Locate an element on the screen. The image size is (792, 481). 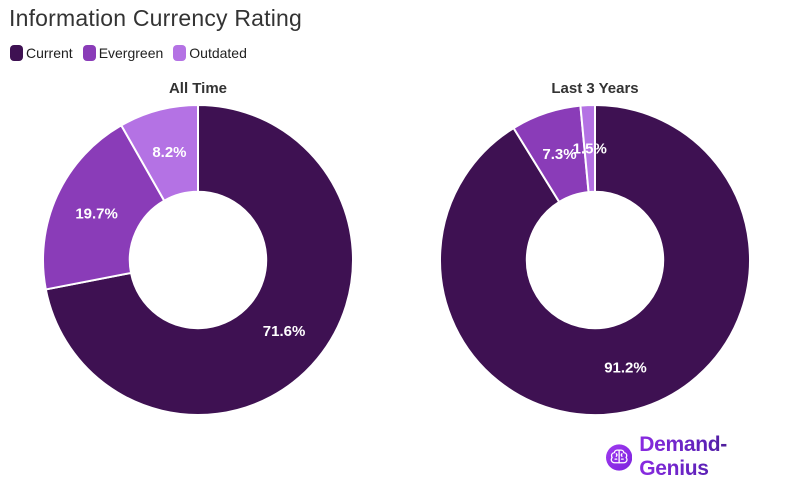
slice-label-current: 71.6% is located at coordinates (284, 331).